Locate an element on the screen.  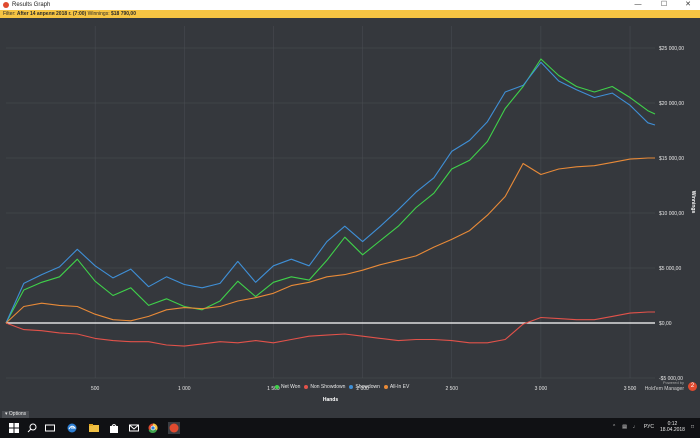
y-tick-label: $5 000,00 is located at coordinates (670, 269).